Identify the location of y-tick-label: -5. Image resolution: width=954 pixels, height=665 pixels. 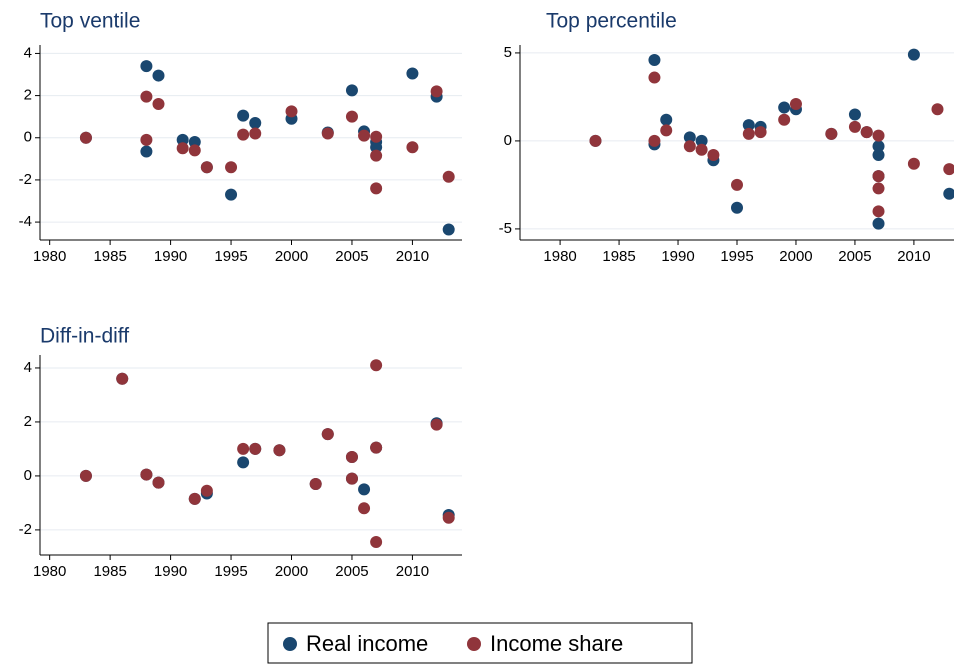
(505, 228).